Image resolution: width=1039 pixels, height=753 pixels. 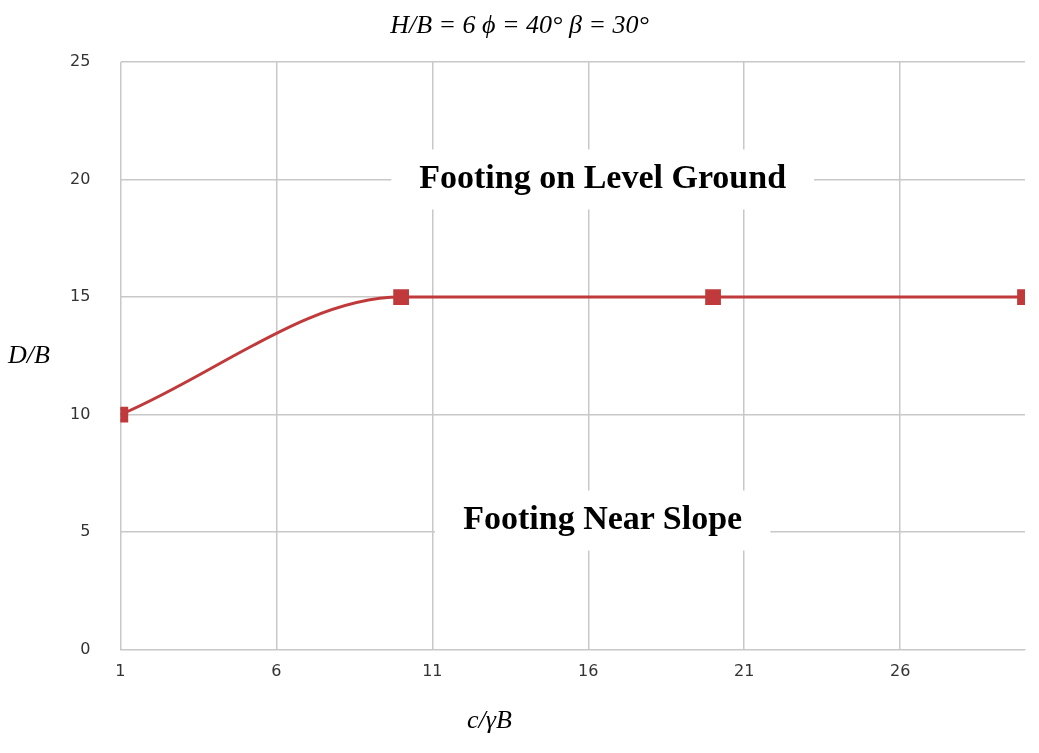 I want to click on y-tick-label: 0, so click(x=85, y=648).